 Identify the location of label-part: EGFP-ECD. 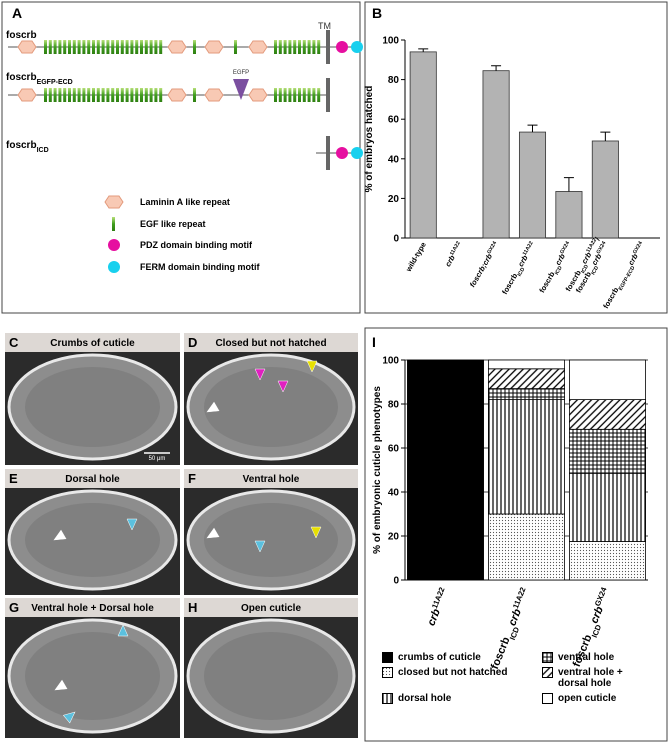
(627, 278).